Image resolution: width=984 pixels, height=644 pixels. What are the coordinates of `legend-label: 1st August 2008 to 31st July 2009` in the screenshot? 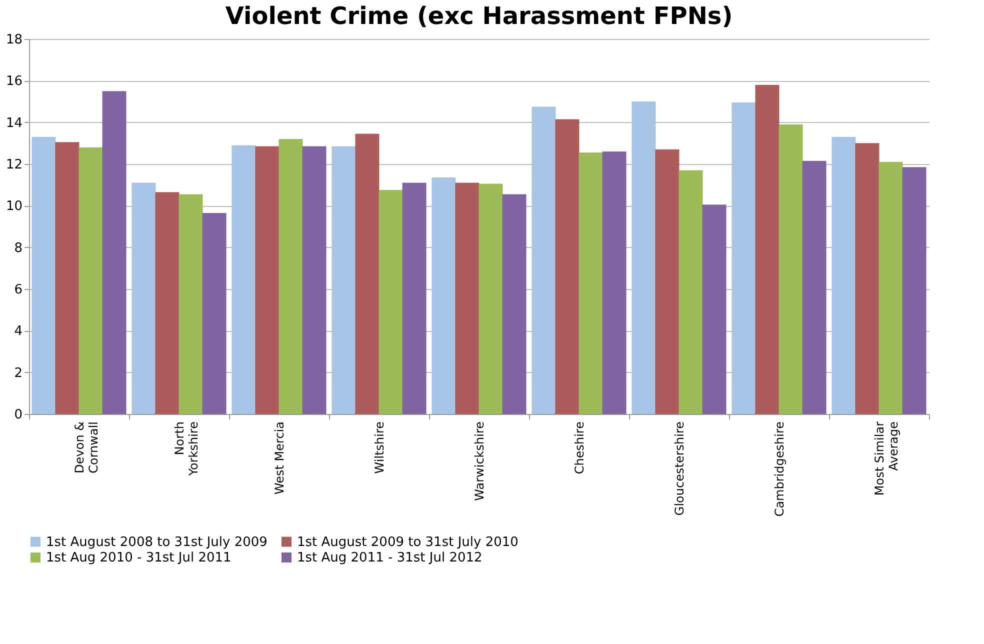 It's located at (157, 542).